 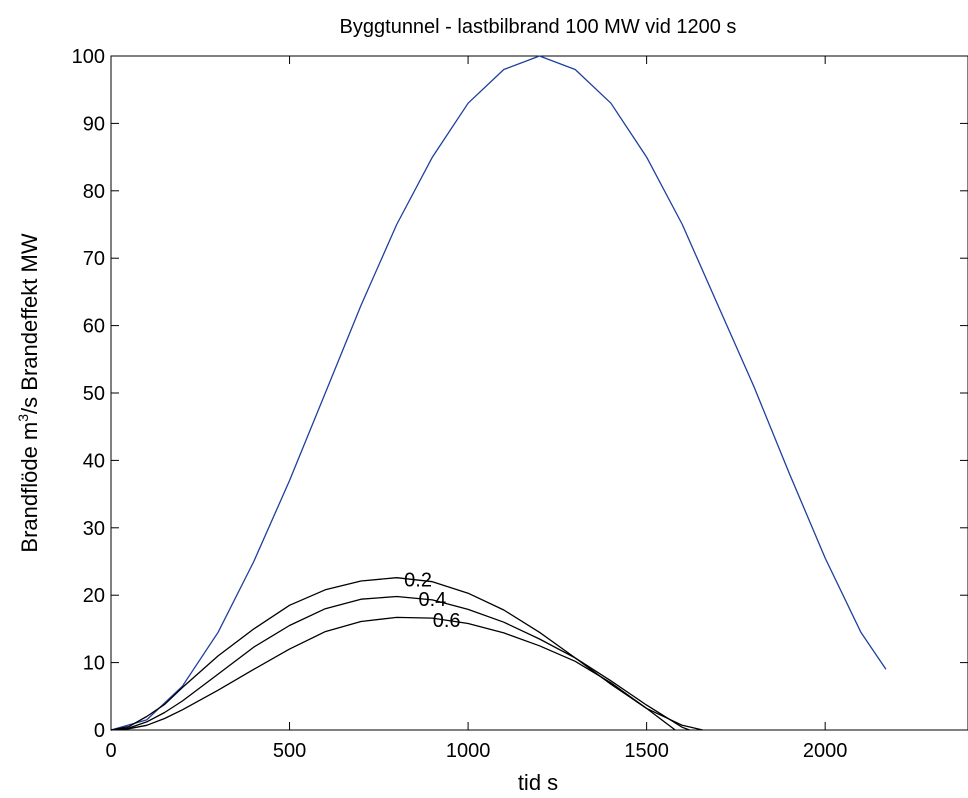 What do you see at coordinates (447, 621) in the screenshot?
I see `curve-label: 0.6` at bounding box center [447, 621].